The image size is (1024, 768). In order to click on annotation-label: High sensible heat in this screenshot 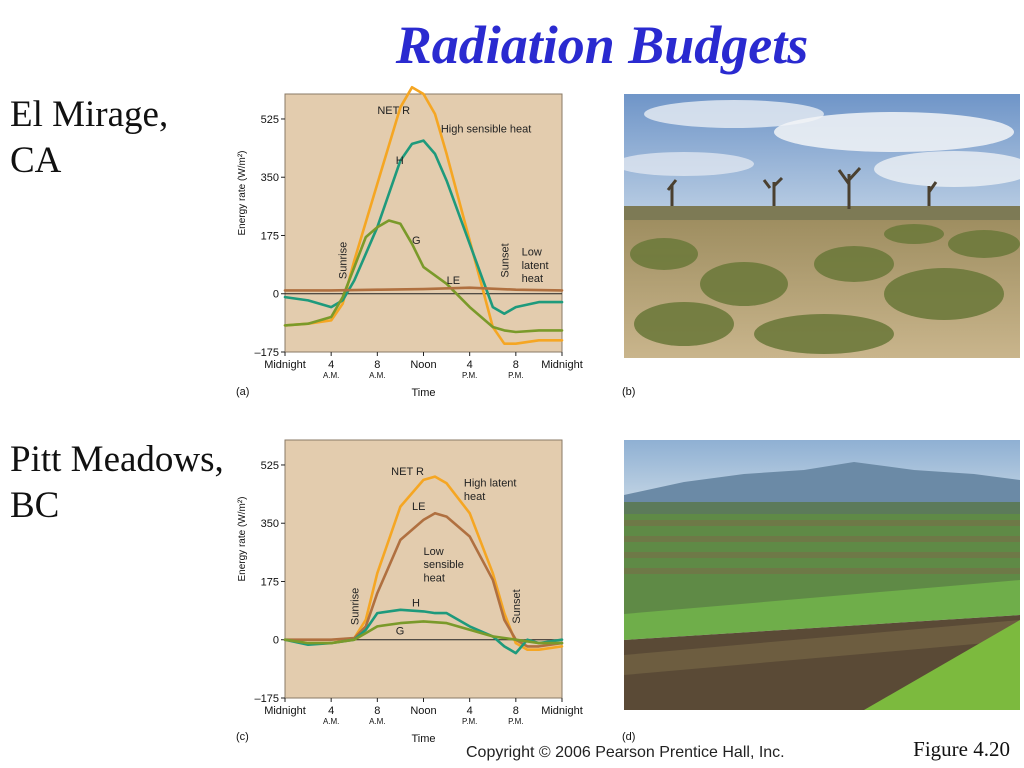, I will do `click(486, 129)`.